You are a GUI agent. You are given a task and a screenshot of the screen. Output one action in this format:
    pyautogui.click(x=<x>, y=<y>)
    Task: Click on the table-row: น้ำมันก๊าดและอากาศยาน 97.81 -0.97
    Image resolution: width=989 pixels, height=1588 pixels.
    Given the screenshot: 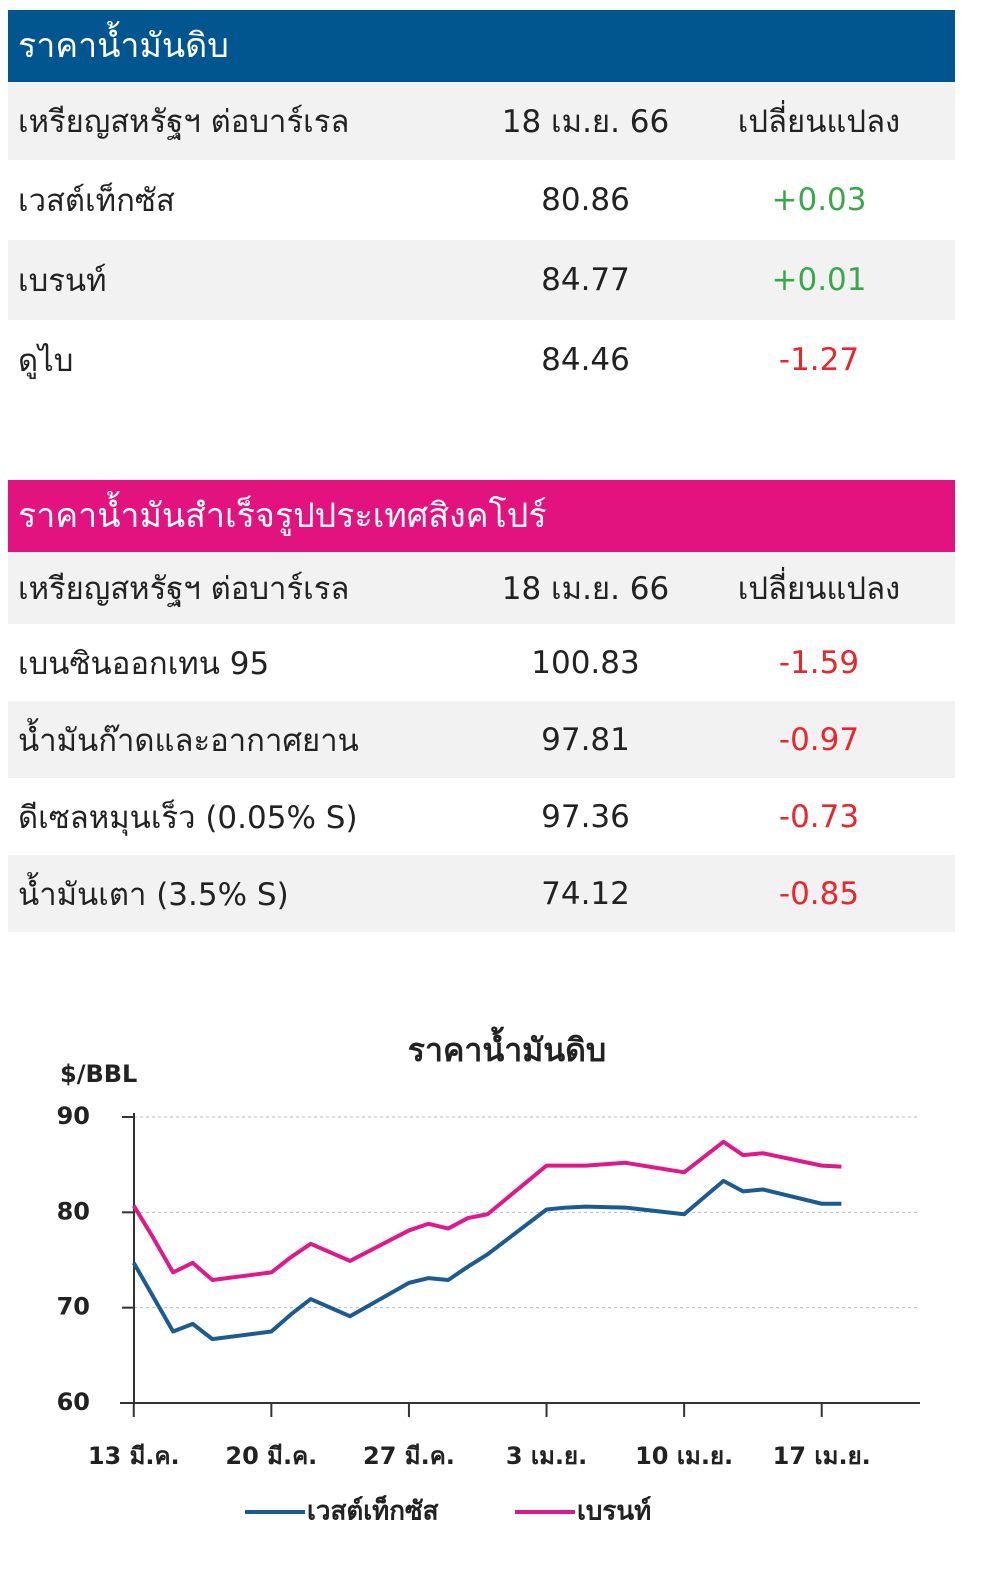 What is the action you would take?
    pyautogui.click(x=481, y=739)
    